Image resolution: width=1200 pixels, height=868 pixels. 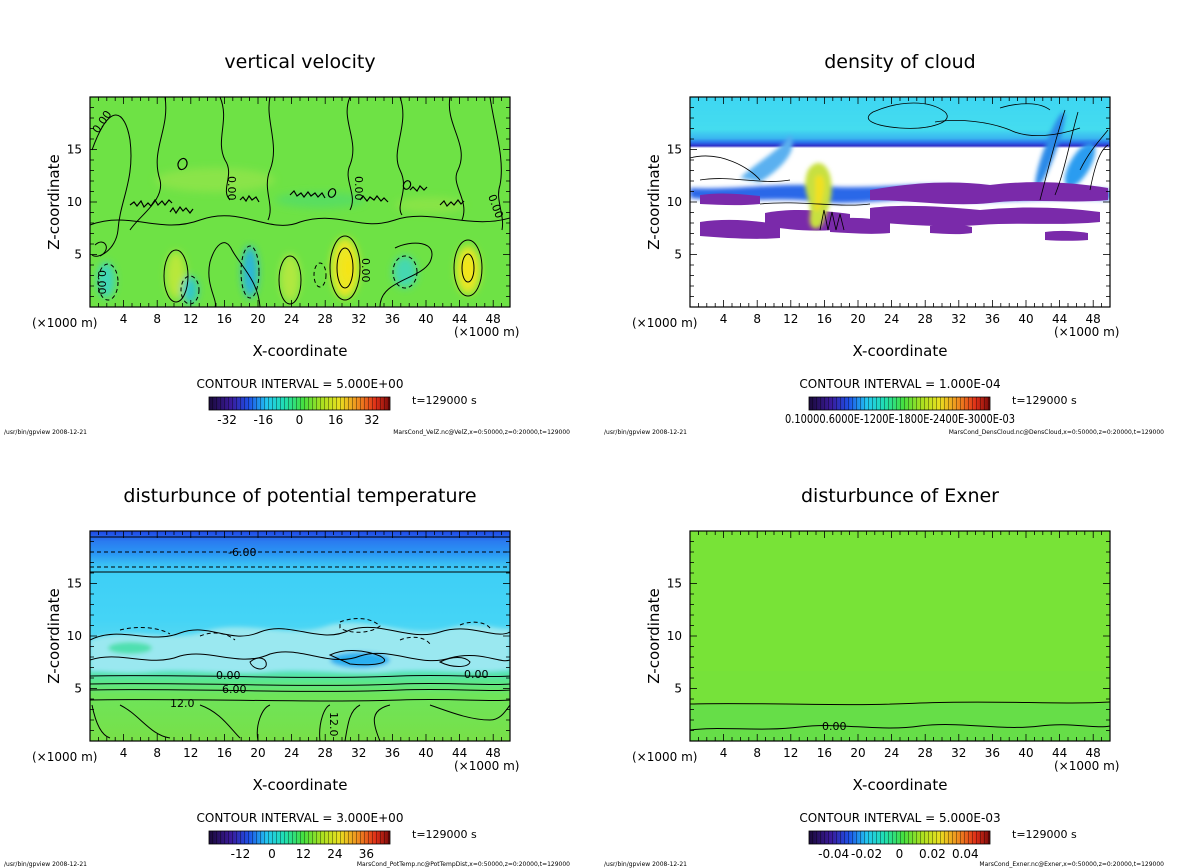 What do you see at coordinates (833, 854) in the screenshot?
I see `colorbar-tick-label: -0.04` at bounding box center [833, 854].